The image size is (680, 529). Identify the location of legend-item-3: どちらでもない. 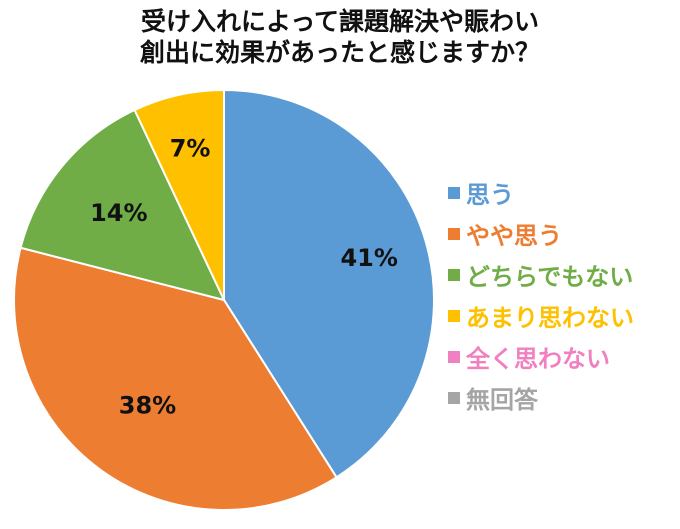
(541, 274).